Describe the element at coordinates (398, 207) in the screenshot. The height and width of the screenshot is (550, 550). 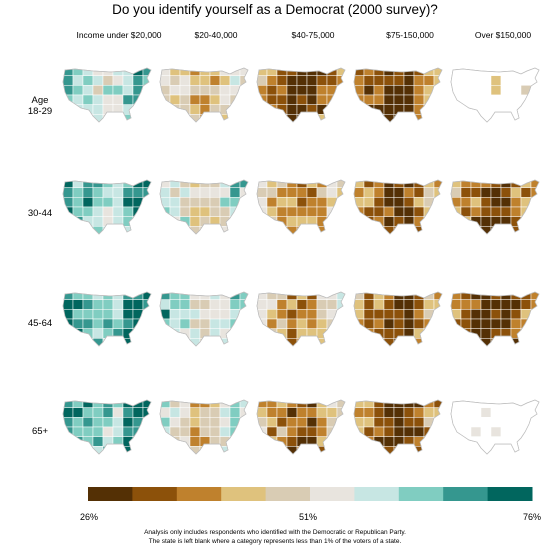
I see `state-map-panel` at that location.